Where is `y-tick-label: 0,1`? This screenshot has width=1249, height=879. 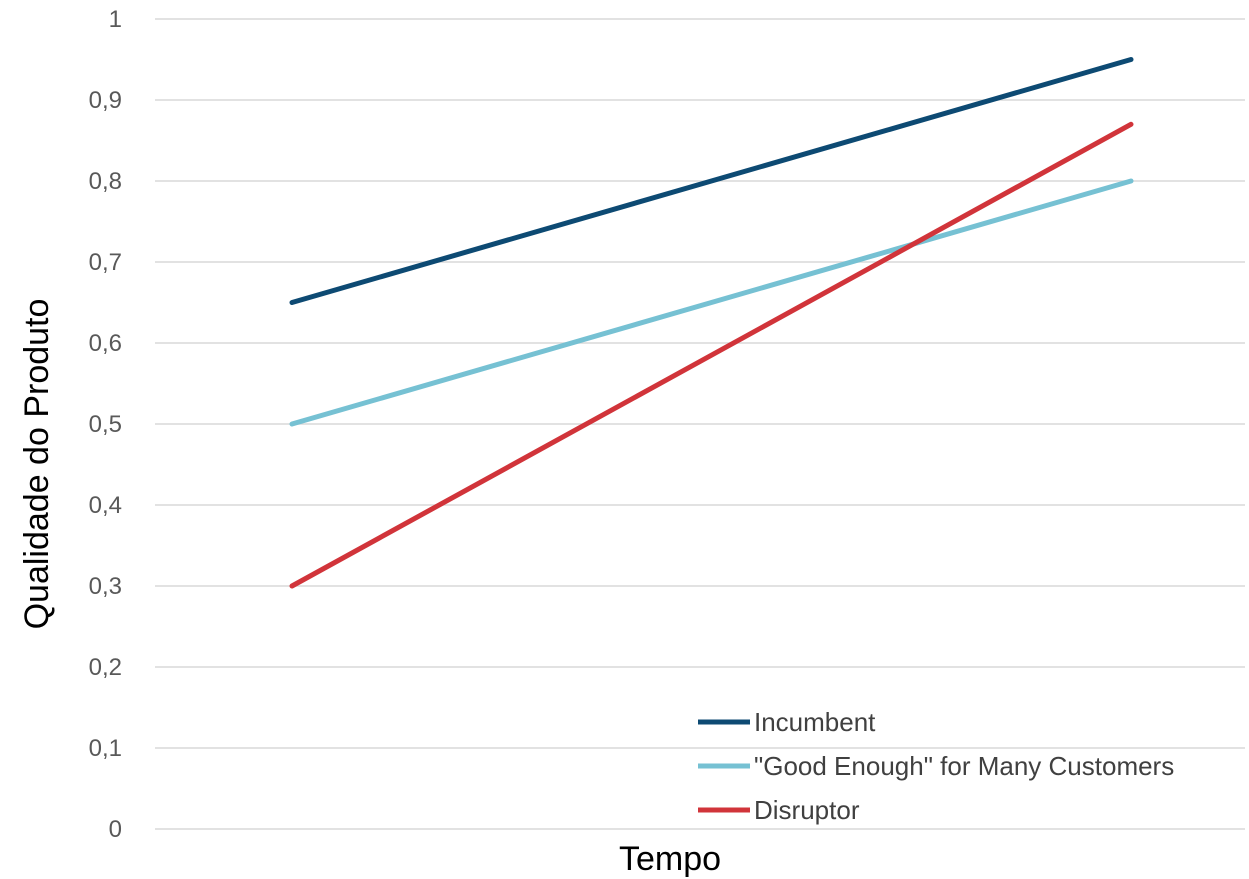 y-tick-label: 0,1 is located at coordinates (105, 748).